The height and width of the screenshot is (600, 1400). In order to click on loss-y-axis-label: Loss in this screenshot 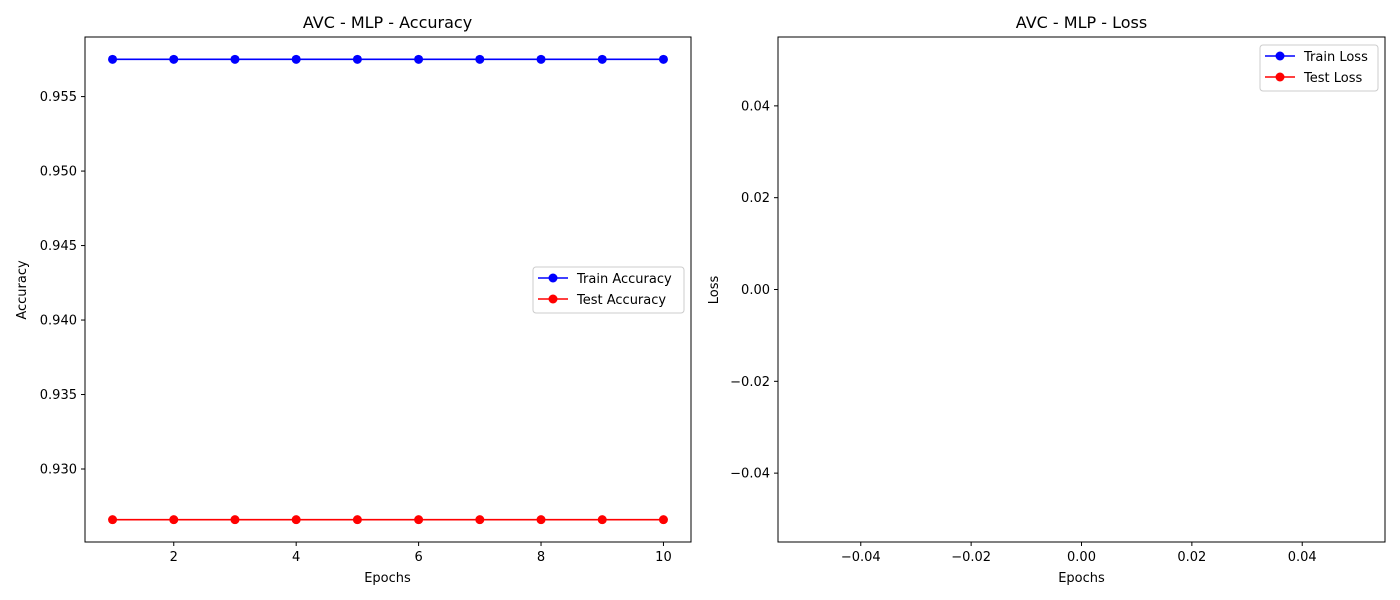, I will do `click(714, 290)`.